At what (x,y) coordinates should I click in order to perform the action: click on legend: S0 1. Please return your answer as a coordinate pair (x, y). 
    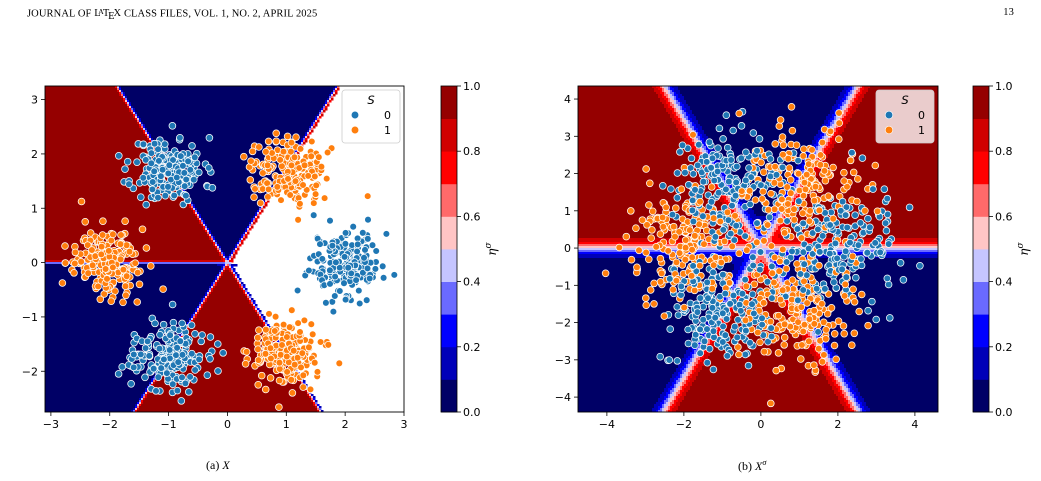
    Looking at the image, I should click on (905, 116).